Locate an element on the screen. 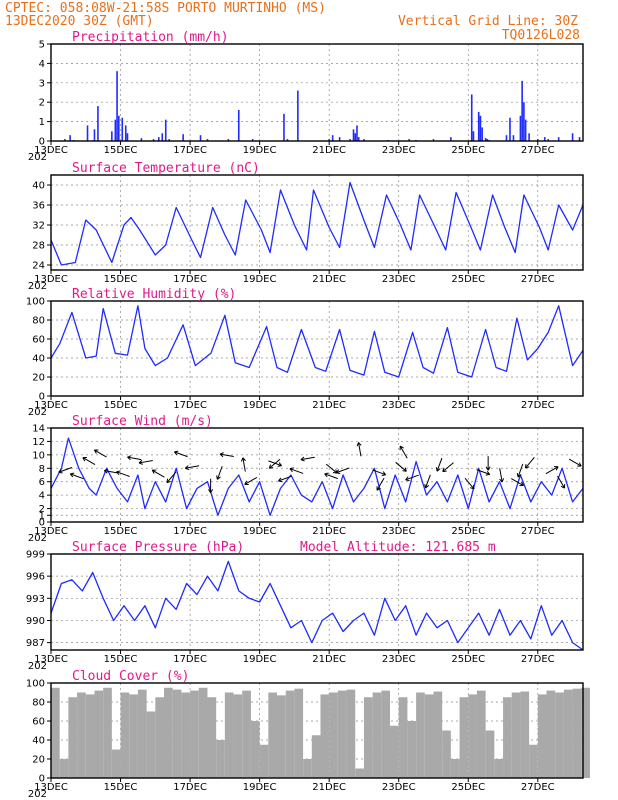 Image resolution: width=618 pixels, height=800 pixels. y-tick-label: 996 is located at coordinates (35, 577).